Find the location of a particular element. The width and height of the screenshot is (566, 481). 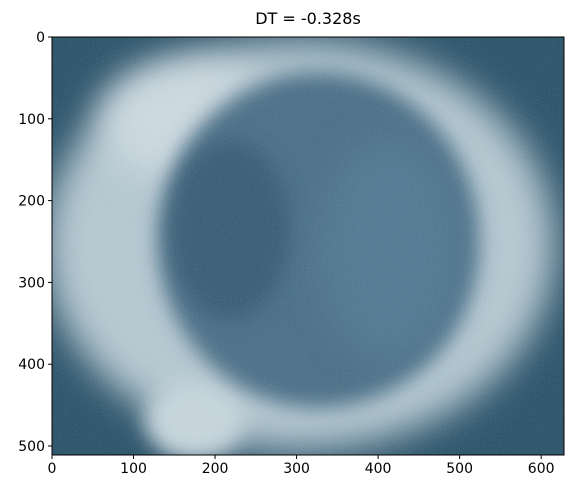

y-tick-label: 100 is located at coordinates (31, 120).